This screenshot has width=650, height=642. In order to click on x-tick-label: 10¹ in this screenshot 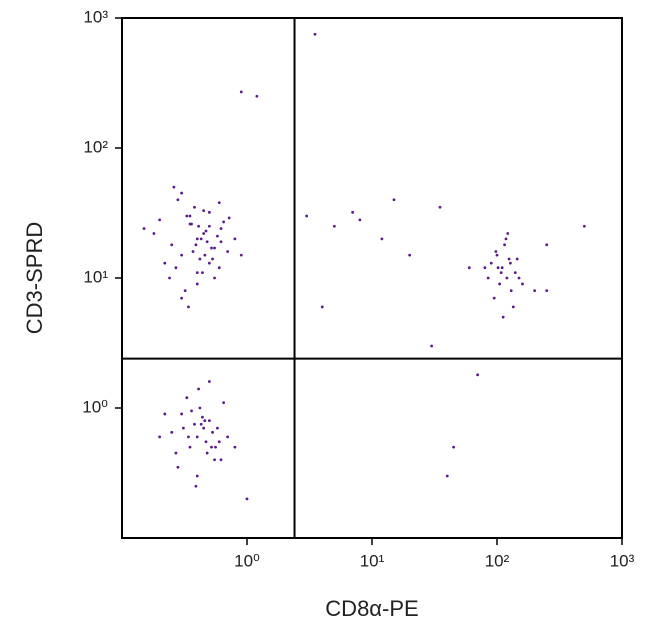, I will do `click(372, 560)`.